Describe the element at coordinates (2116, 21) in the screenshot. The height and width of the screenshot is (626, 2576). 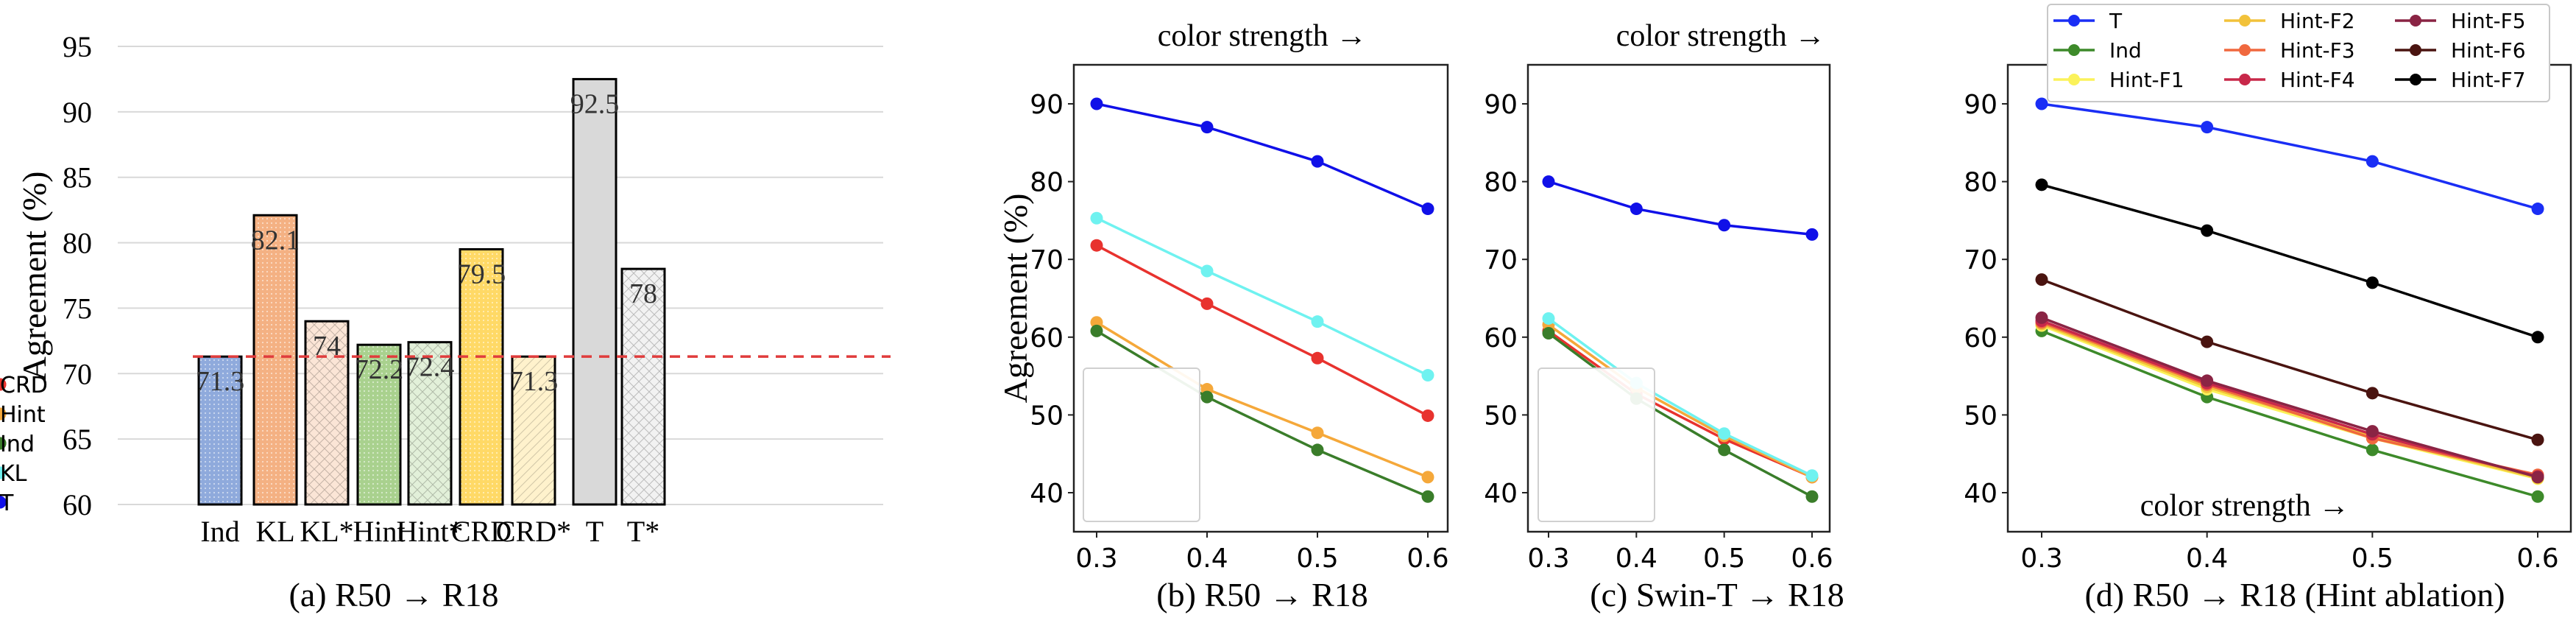
I see `d-legend-label: T` at that location.